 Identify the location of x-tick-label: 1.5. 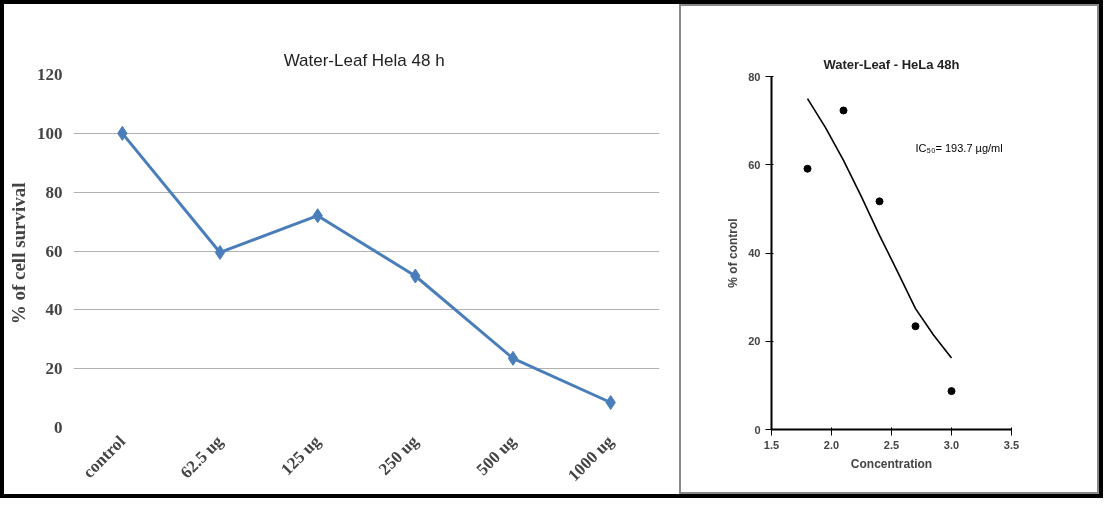
(771, 444).